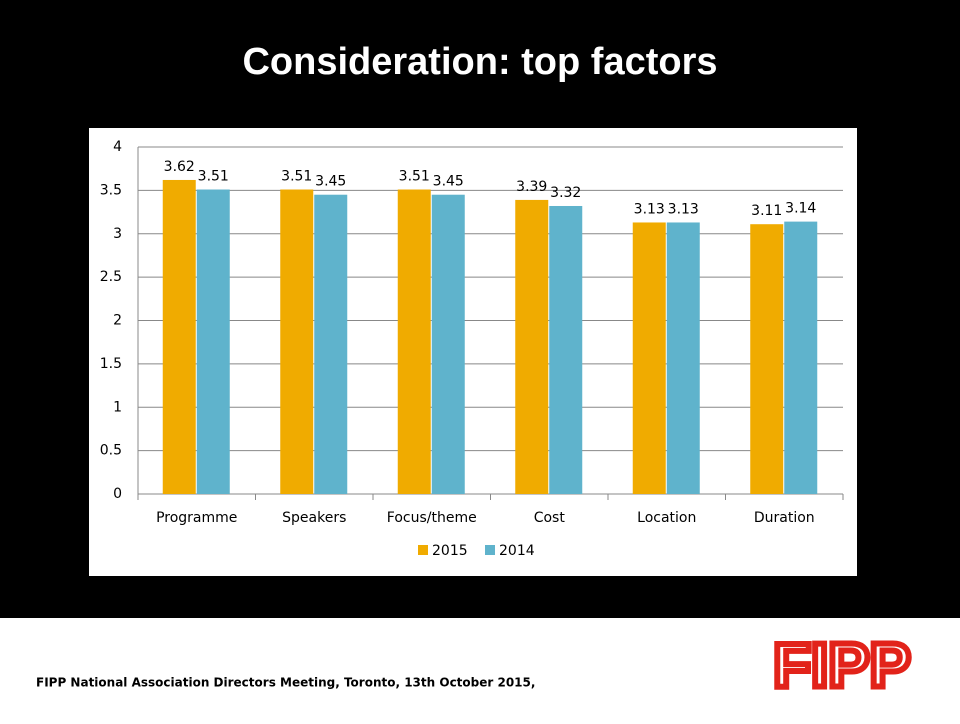  I want to click on y-tick-label: 3, so click(117, 234).